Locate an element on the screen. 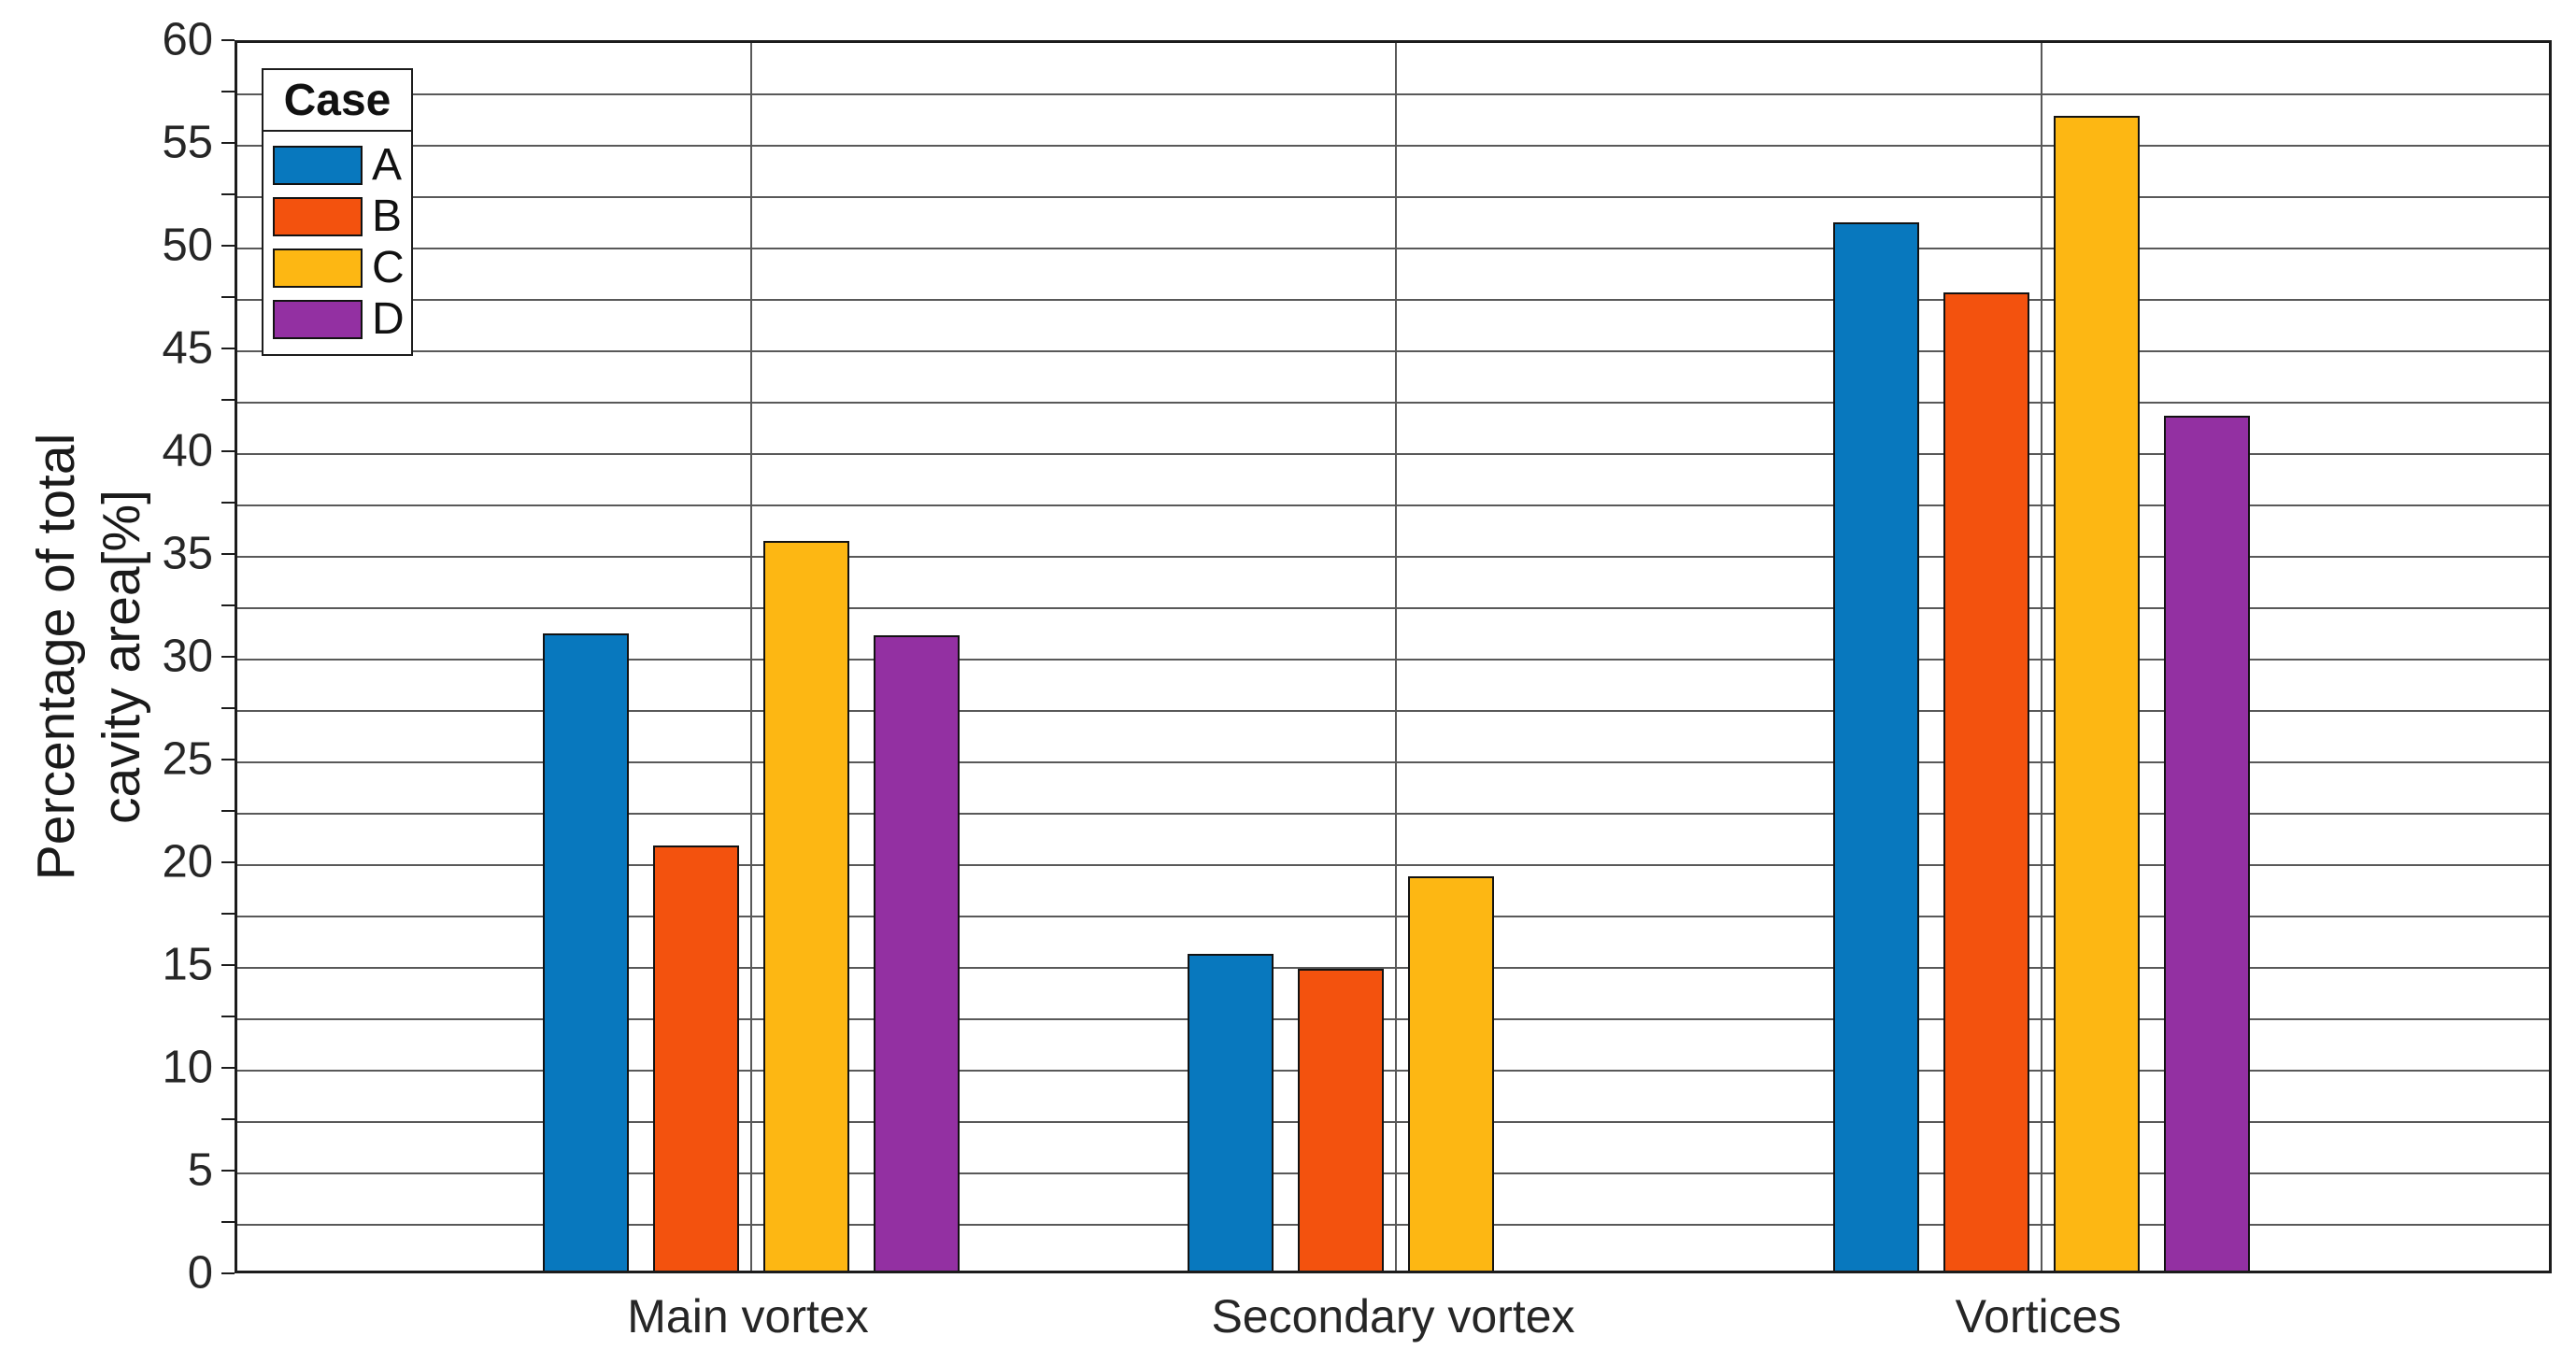 The width and height of the screenshot is (2576, 1364). legend-item-b: B is located at coordinates (342, 216).